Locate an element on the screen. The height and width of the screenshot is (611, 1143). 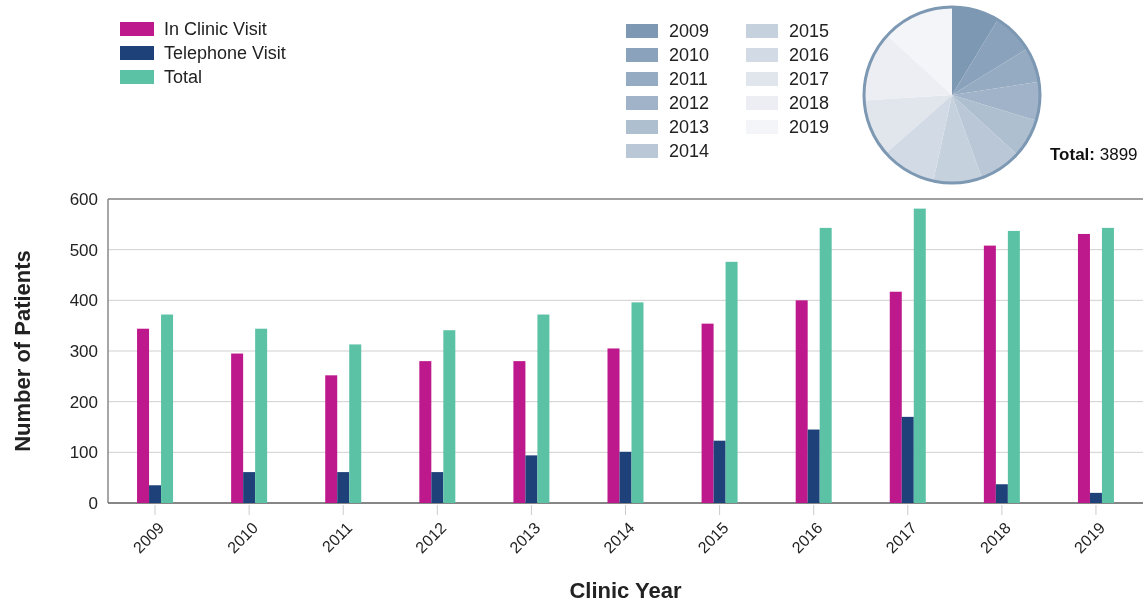
legend-label: 2011 is located at coordinates (688, 79).